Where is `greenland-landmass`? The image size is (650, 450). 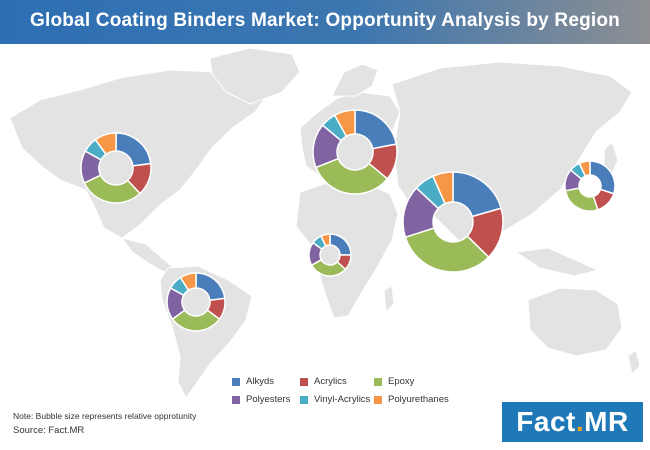
greenland-landmass is located at coordinates (255, 76).